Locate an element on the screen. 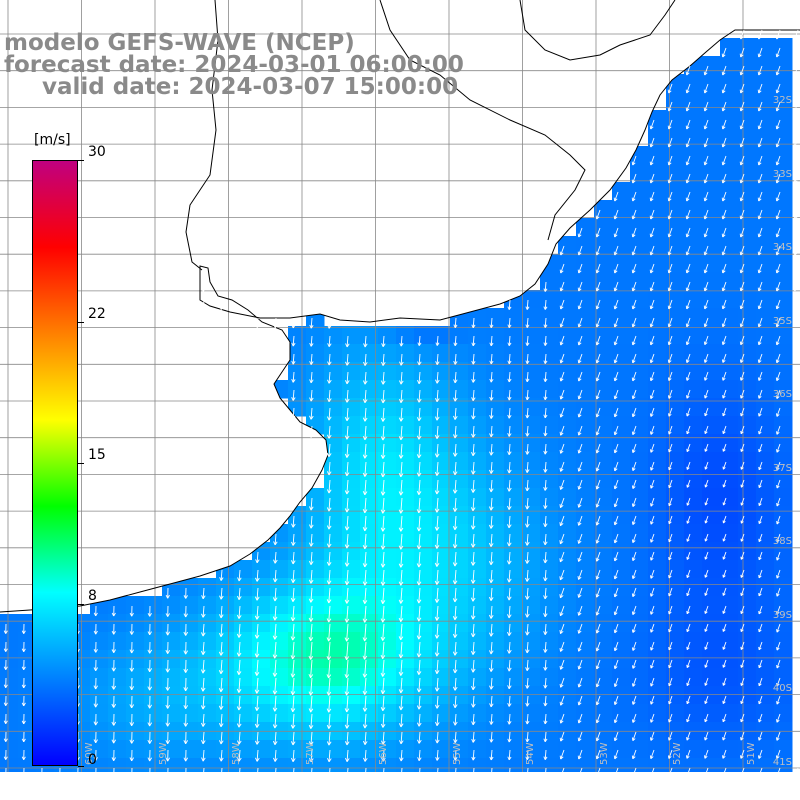  colorbar-tick is located at coordinates (81, 322).